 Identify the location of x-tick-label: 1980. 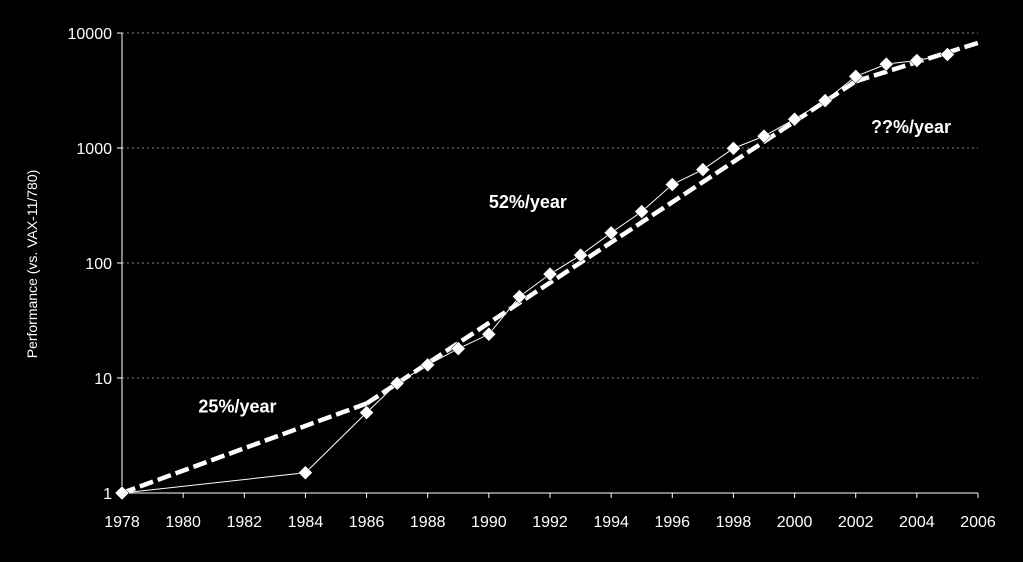
(183, 522).